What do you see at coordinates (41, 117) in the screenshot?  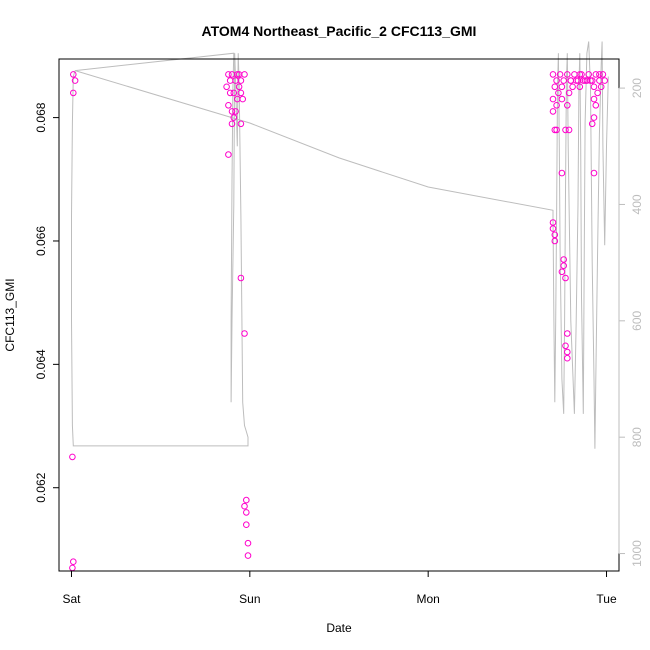 I see `y-tick-label: 0.068` at bounding box center [41, 117].